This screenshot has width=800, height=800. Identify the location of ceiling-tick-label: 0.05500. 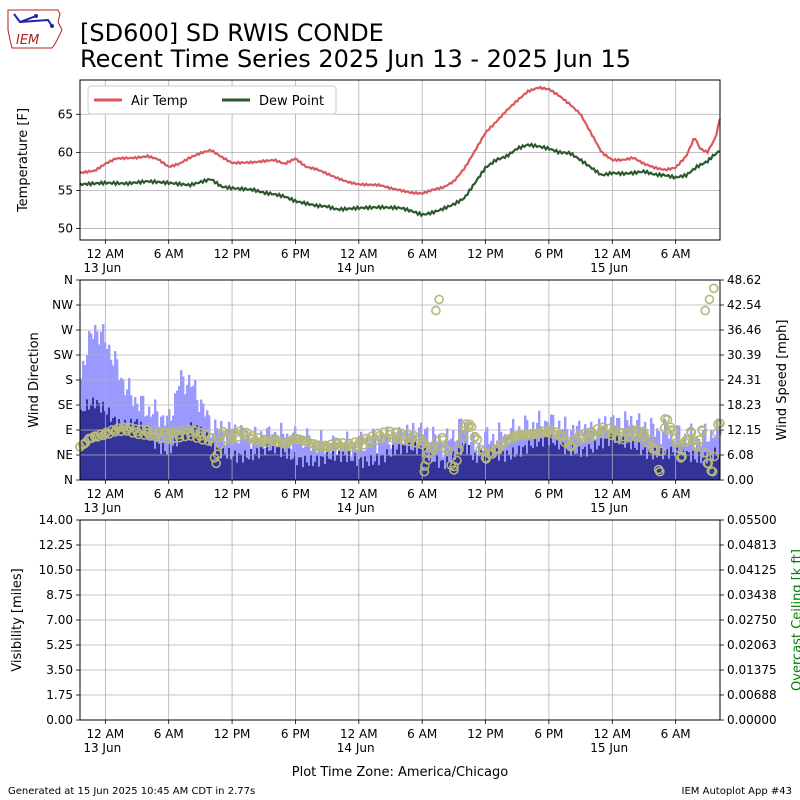
(752, 520).